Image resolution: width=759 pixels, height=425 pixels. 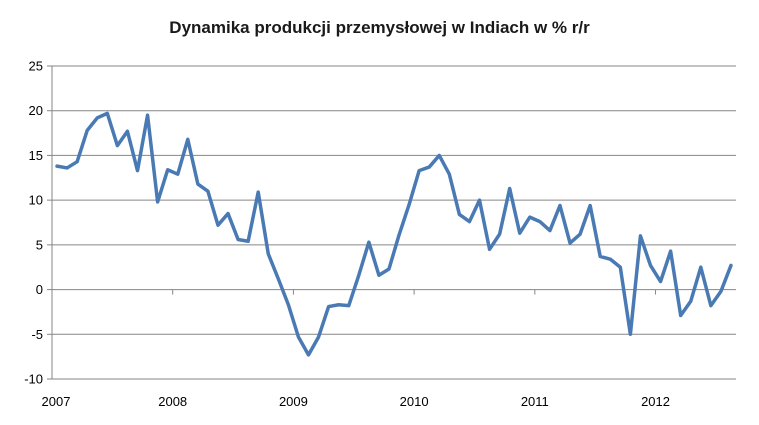 What do you see at coordinates (356, 401) in the screenshot?
I see `x-axis-labels: 2007 2008 2009 2010 2011 2012` at bounding box center [356, 401].